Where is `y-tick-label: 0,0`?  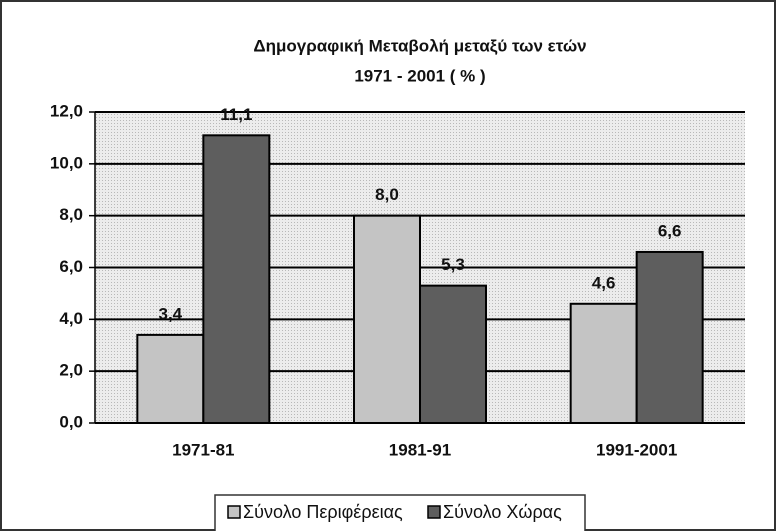
y-tick-label: 0,0 is located at coordinates (71, 421).